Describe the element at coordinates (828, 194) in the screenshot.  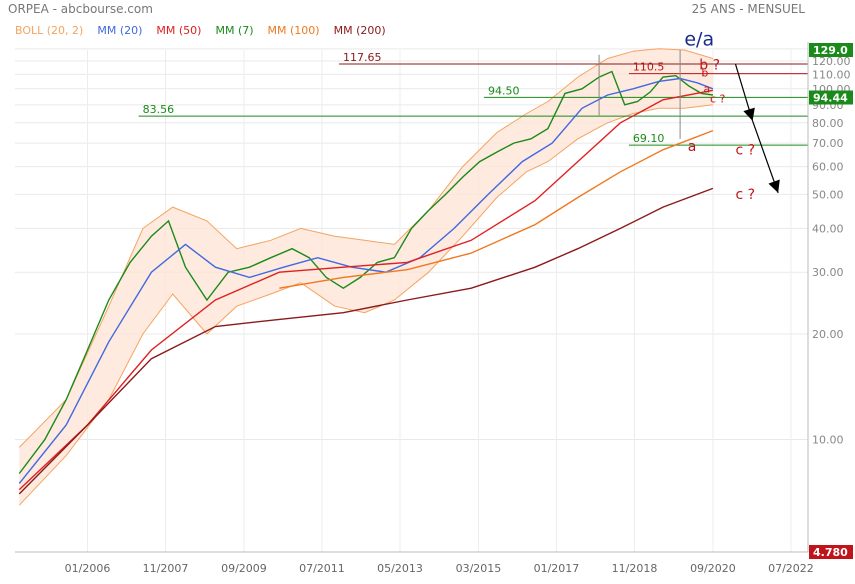
I see `y-tick-label: 50.00` at that location.